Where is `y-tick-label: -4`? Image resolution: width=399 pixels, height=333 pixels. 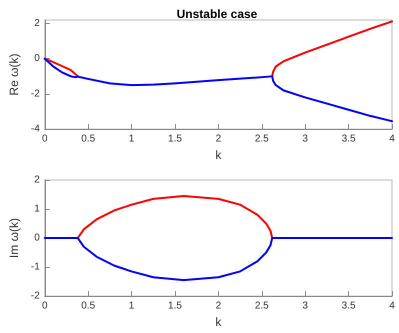 y-tick-label: -4 is located at coordinates (35, 129).